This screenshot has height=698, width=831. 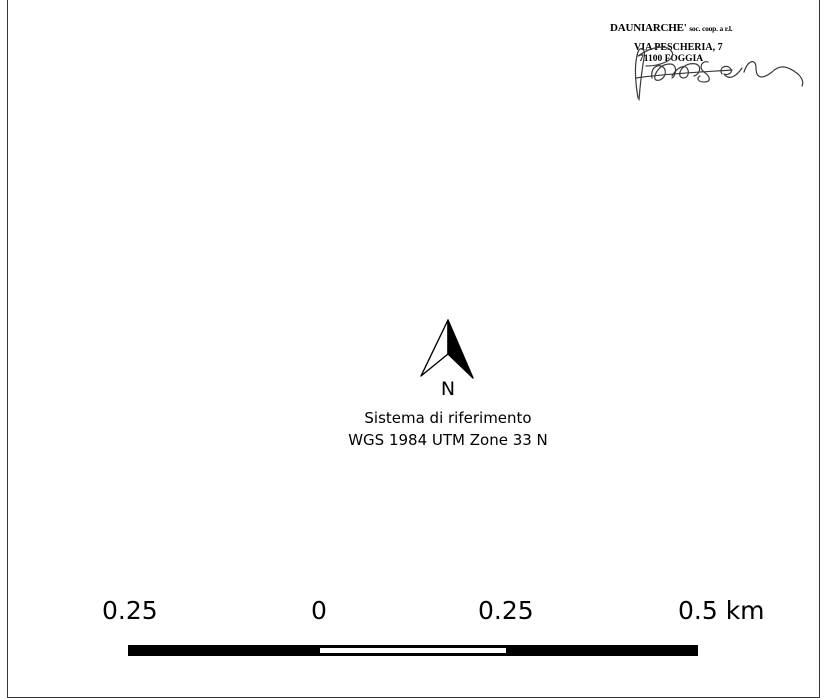 What do you see at coordinates (460, 349) in the screenshot?
I see `north-arrow-right-half` at bounding box center [460, 349].